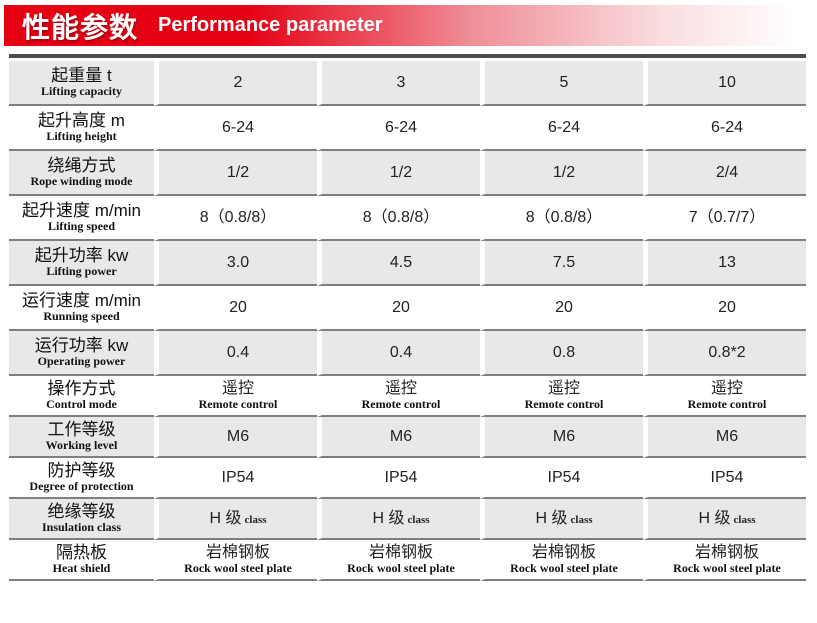  Describe the element at coordinates (81, 486) in the screenshot. I see `row-label-en: Degree of protection` at that location.